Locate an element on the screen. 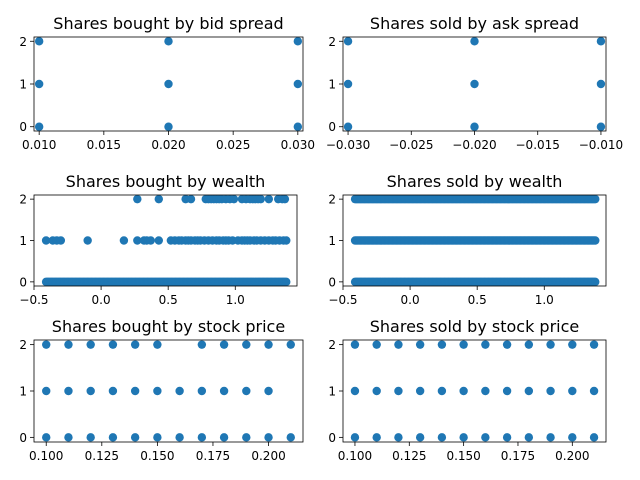  subplot-title: Shares sold by wealth is located at coordinates (475, 181).